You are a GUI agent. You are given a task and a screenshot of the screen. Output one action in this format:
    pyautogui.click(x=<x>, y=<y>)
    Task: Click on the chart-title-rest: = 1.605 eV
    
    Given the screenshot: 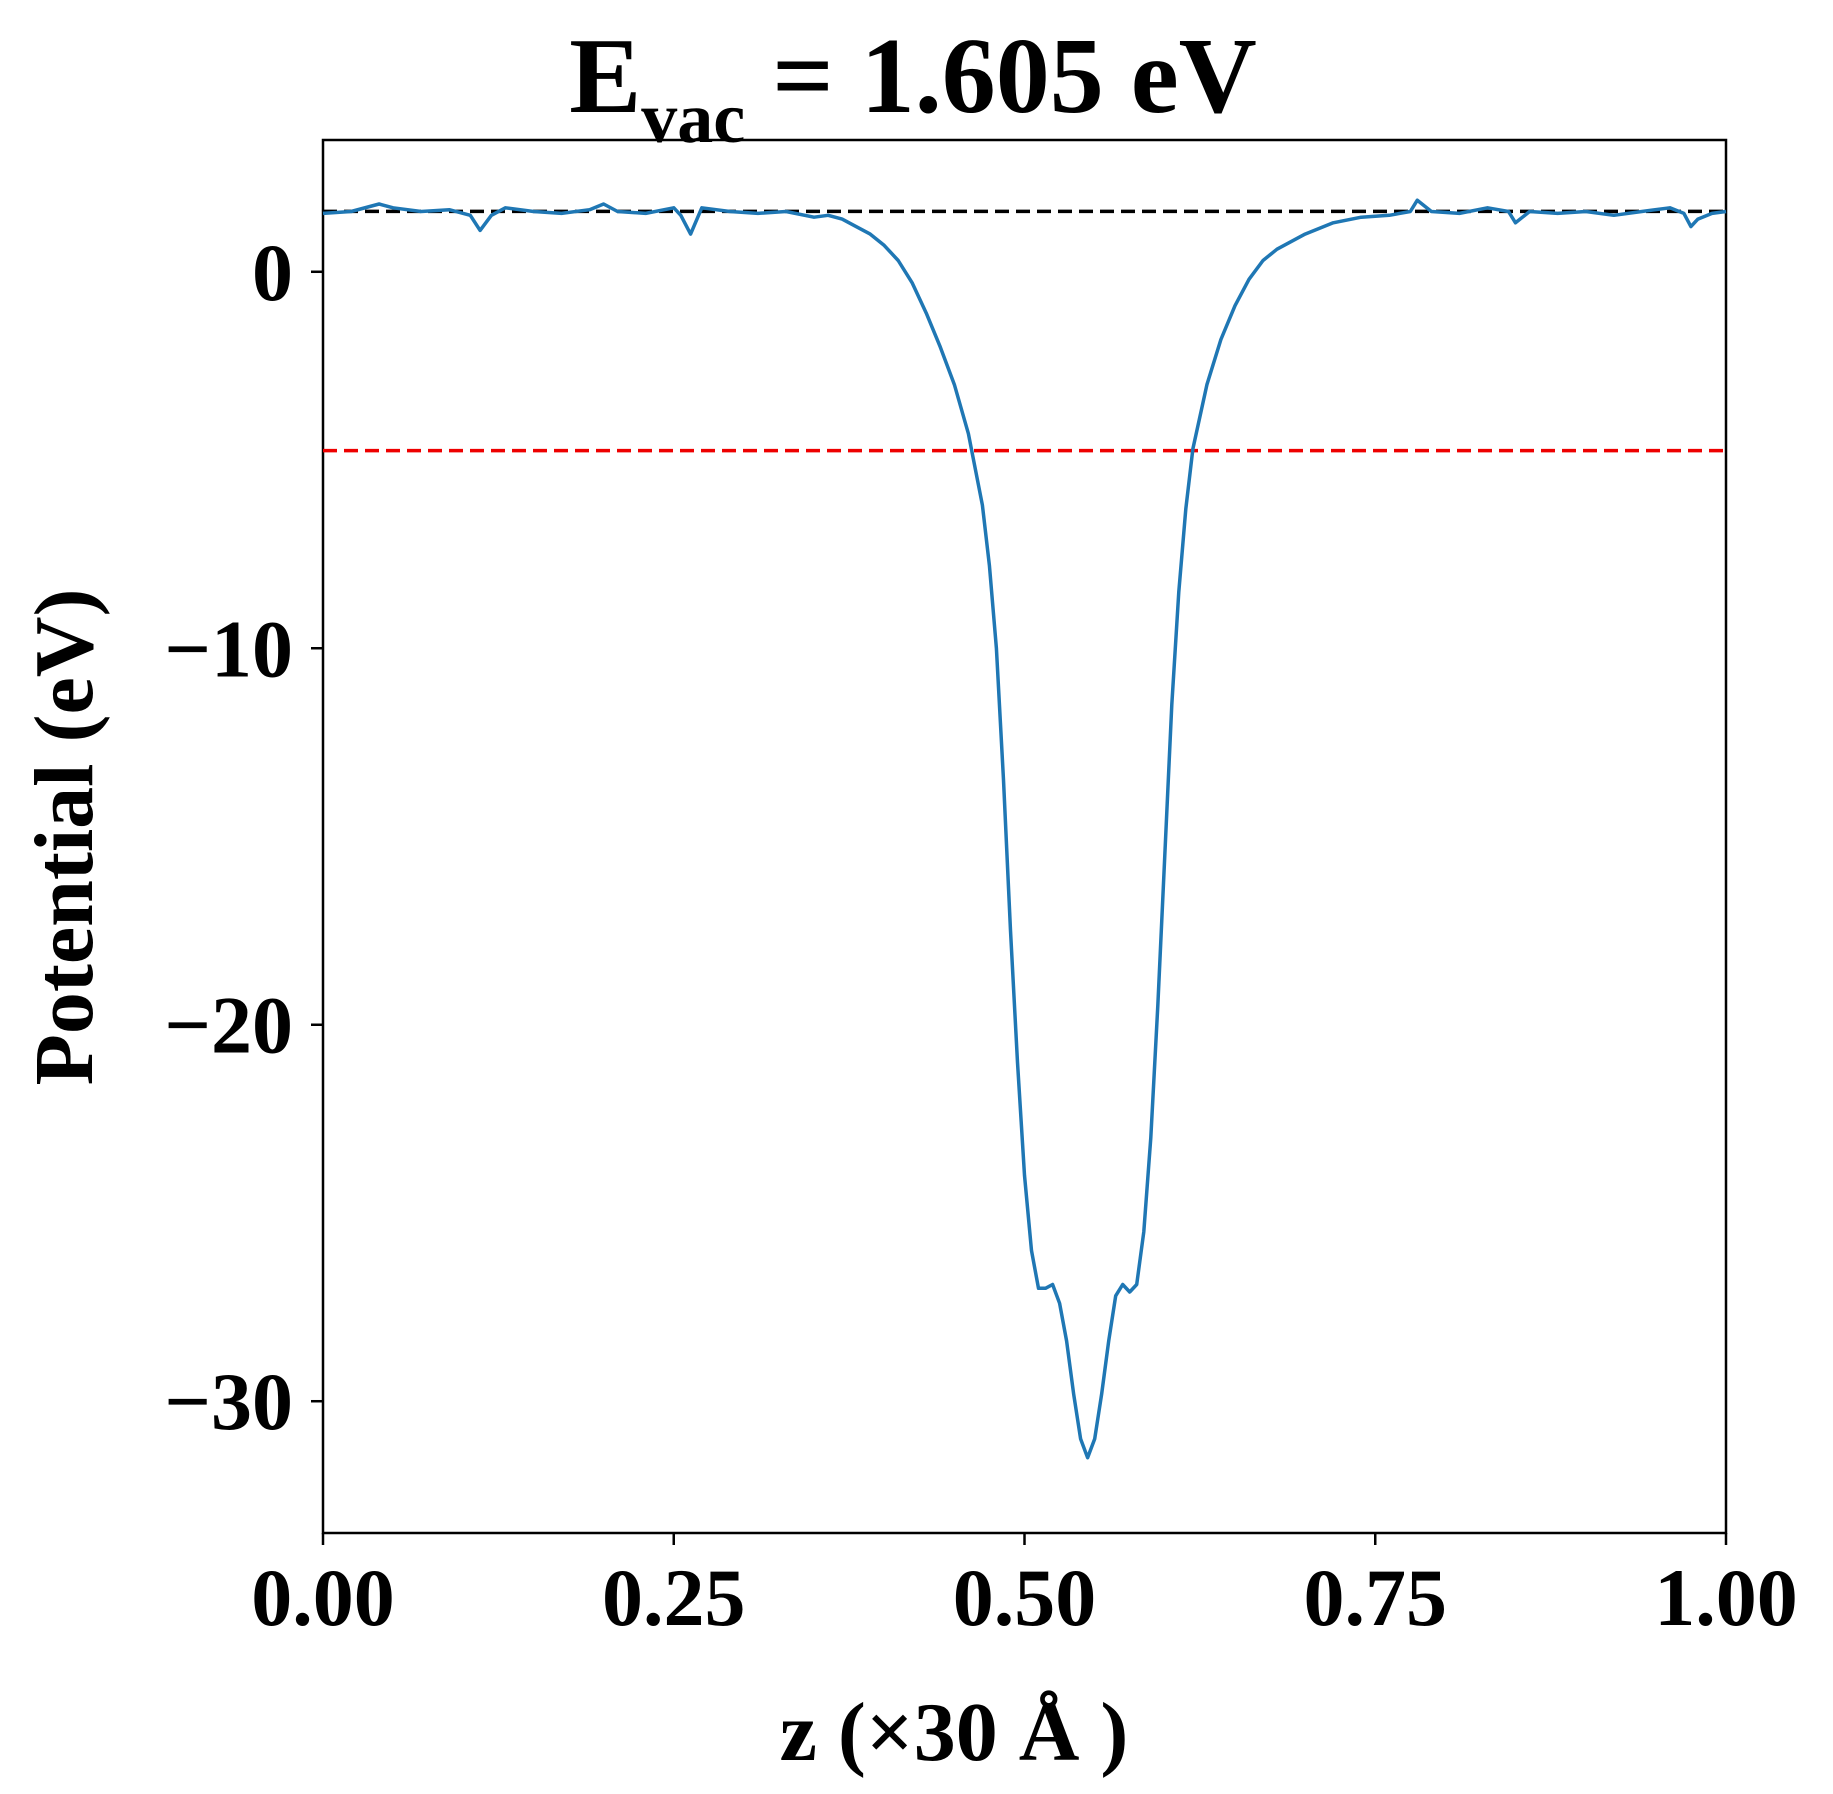 What is the action you would take?
    pyautogui.click(x=1000, y=76)
    